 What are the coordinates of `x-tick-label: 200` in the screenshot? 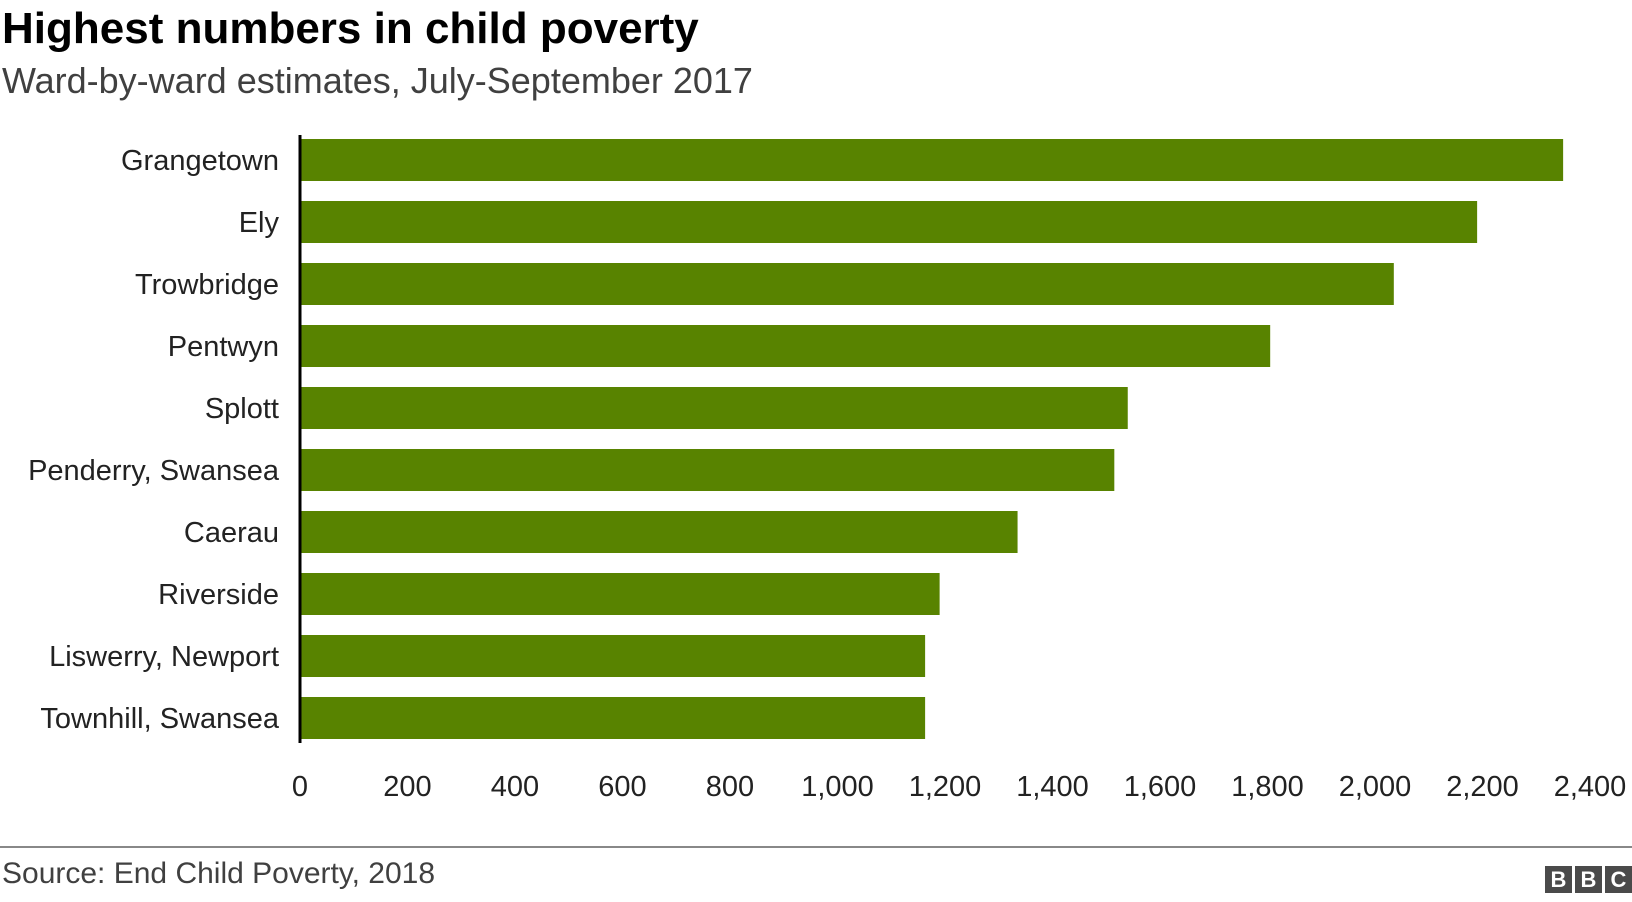 It's located at (407, 787).